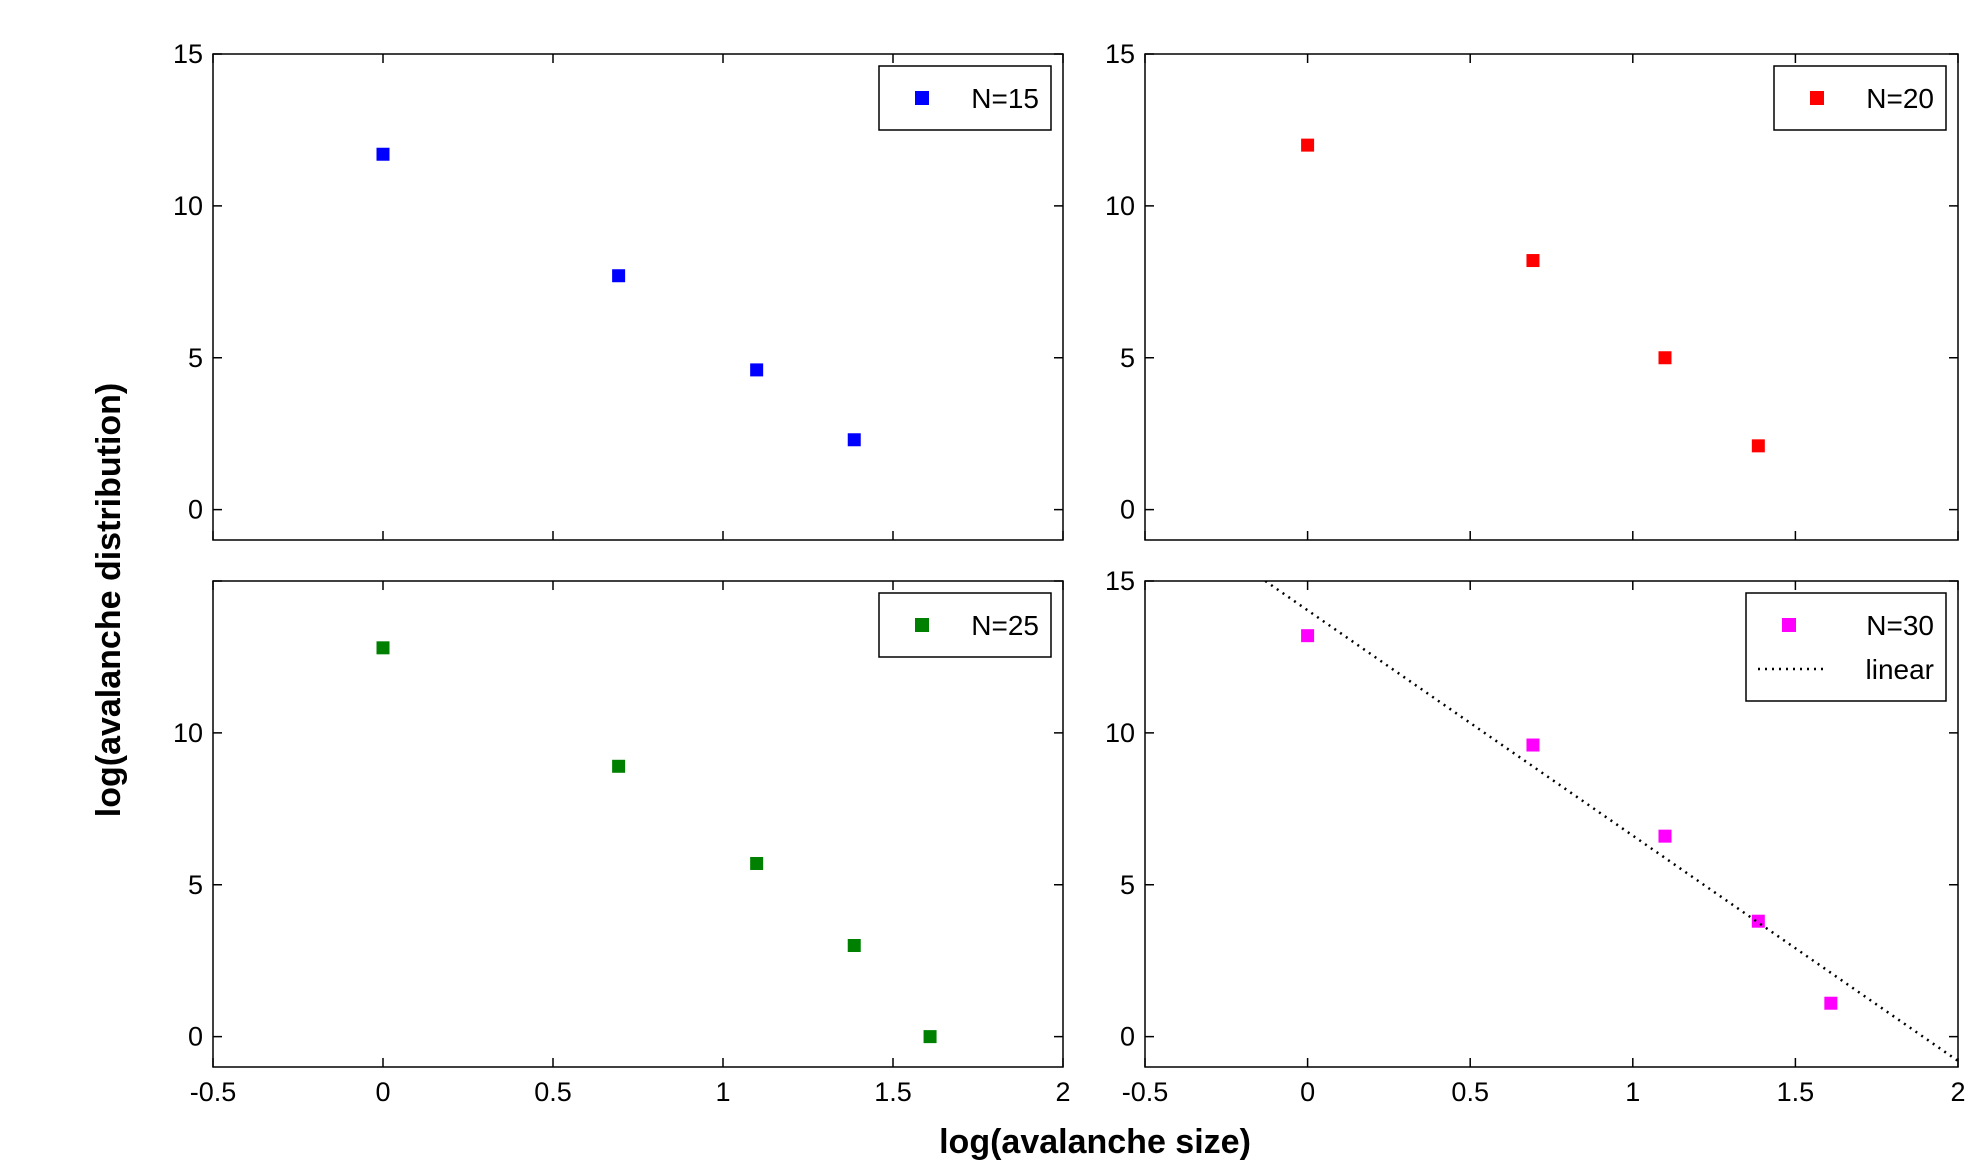 This screenshot has height=1168, width=1976. What do you see at coordinates (1005, 98) in the screenshot?
I see `legend-label-n-15: N=15` at bounding box center [1005, 98].